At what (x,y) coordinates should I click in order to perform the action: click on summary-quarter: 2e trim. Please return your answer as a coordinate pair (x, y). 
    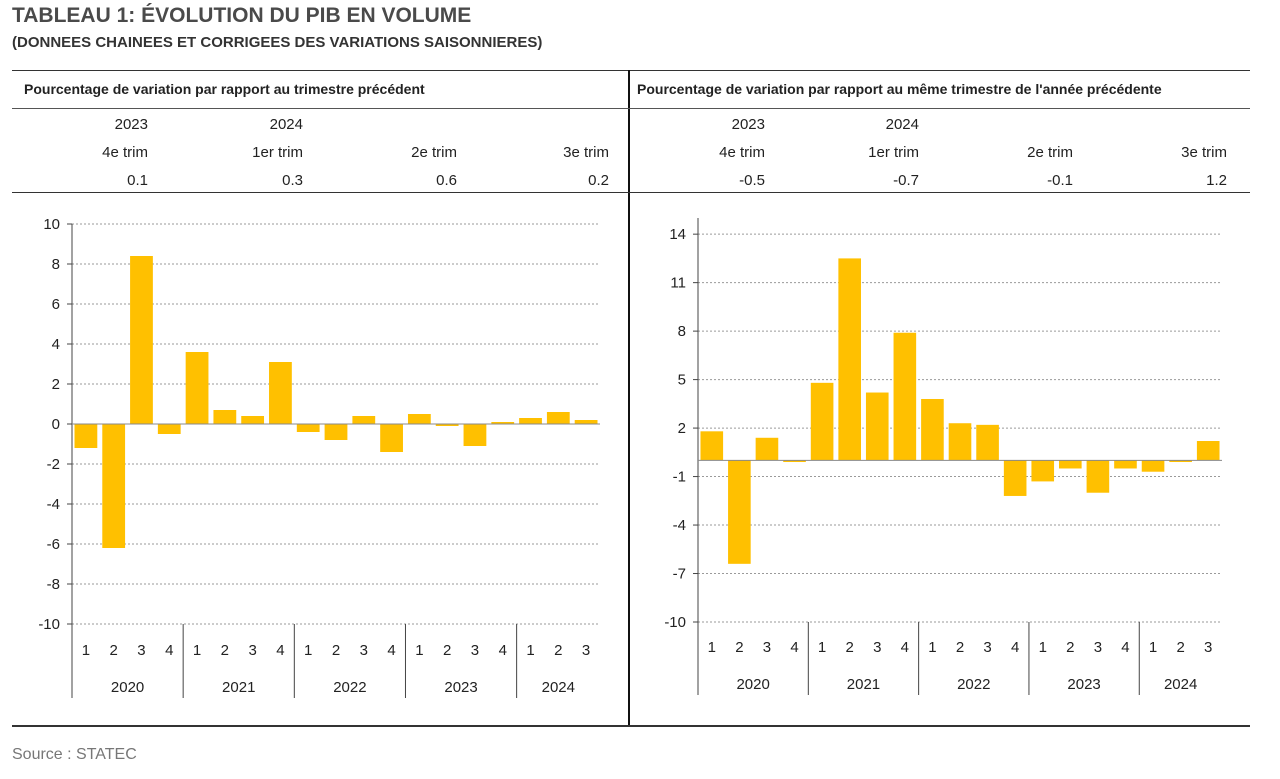
    Looking at the image, I should click on (434, 152).